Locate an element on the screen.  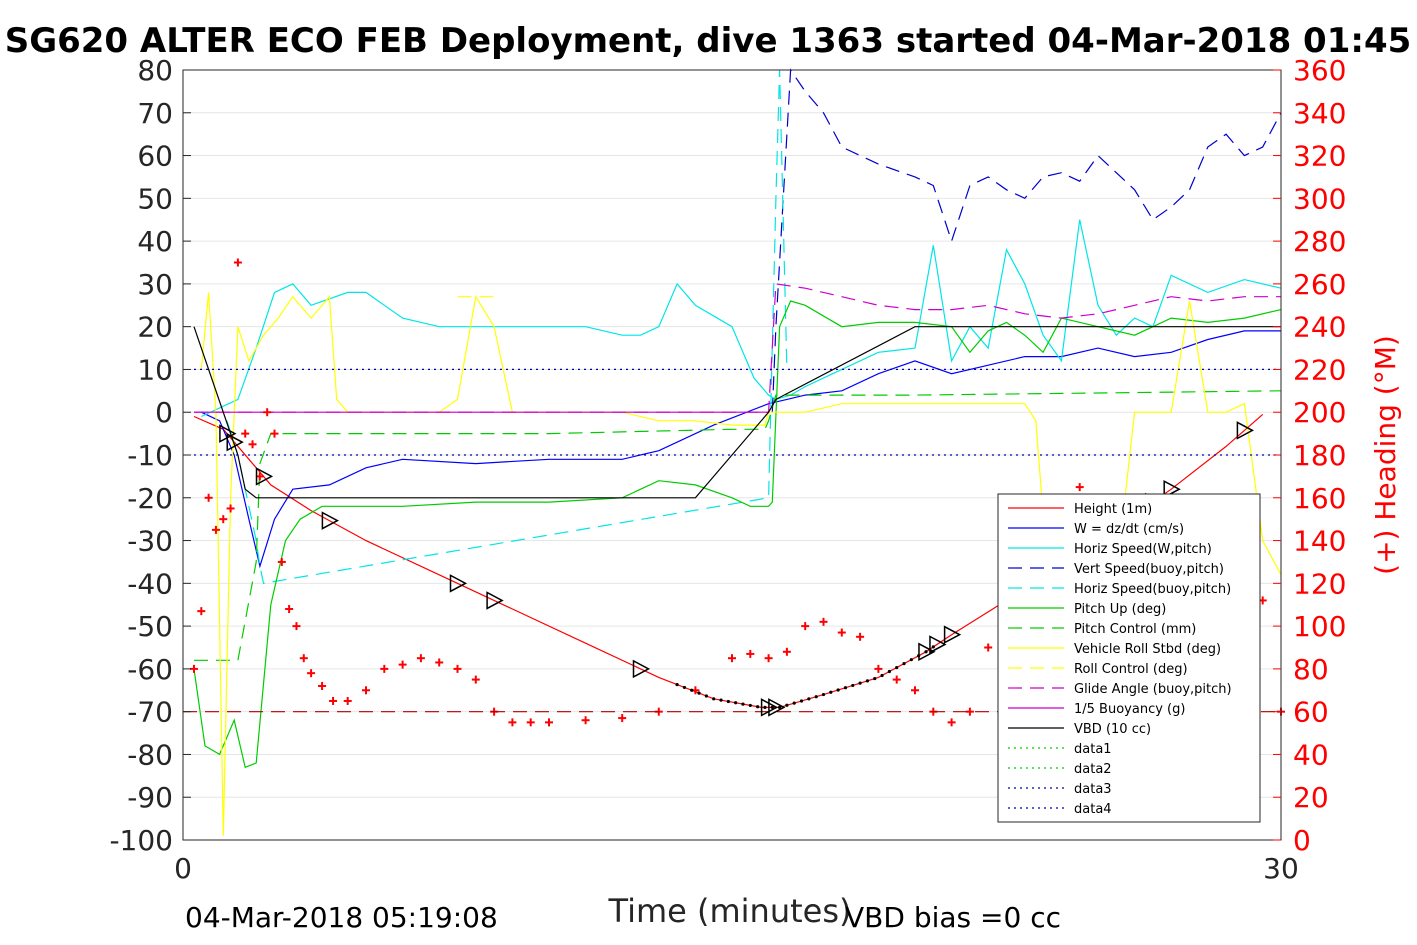
legend-label-14: data3 is located at coordinates (1093, 789).